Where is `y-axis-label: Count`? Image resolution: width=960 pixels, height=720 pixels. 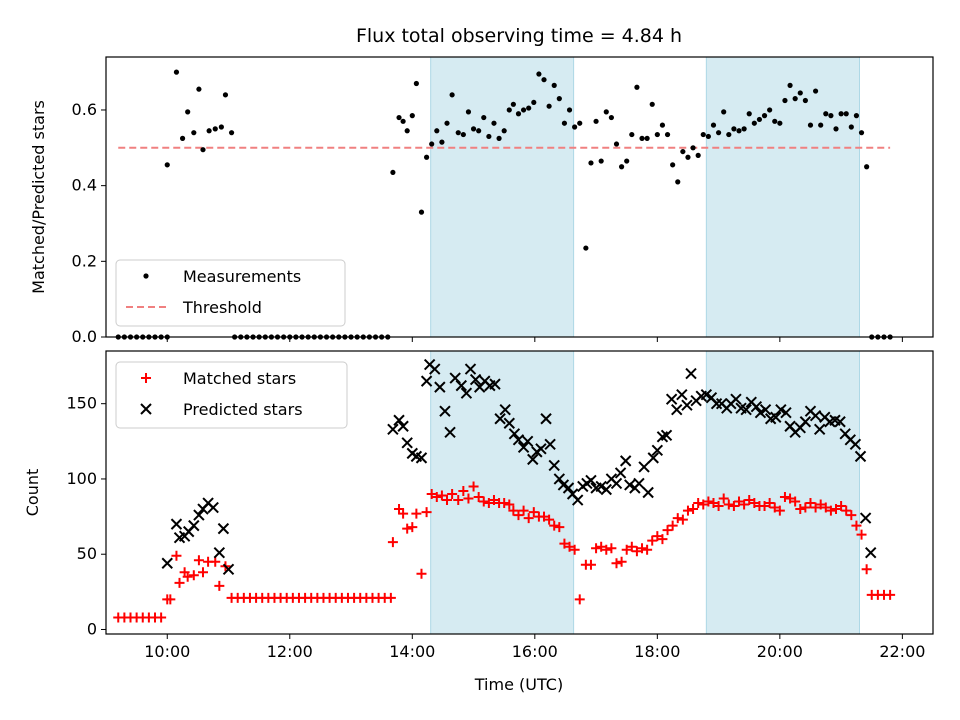 y-axis-label: Count is located at coordinates (32, 493).